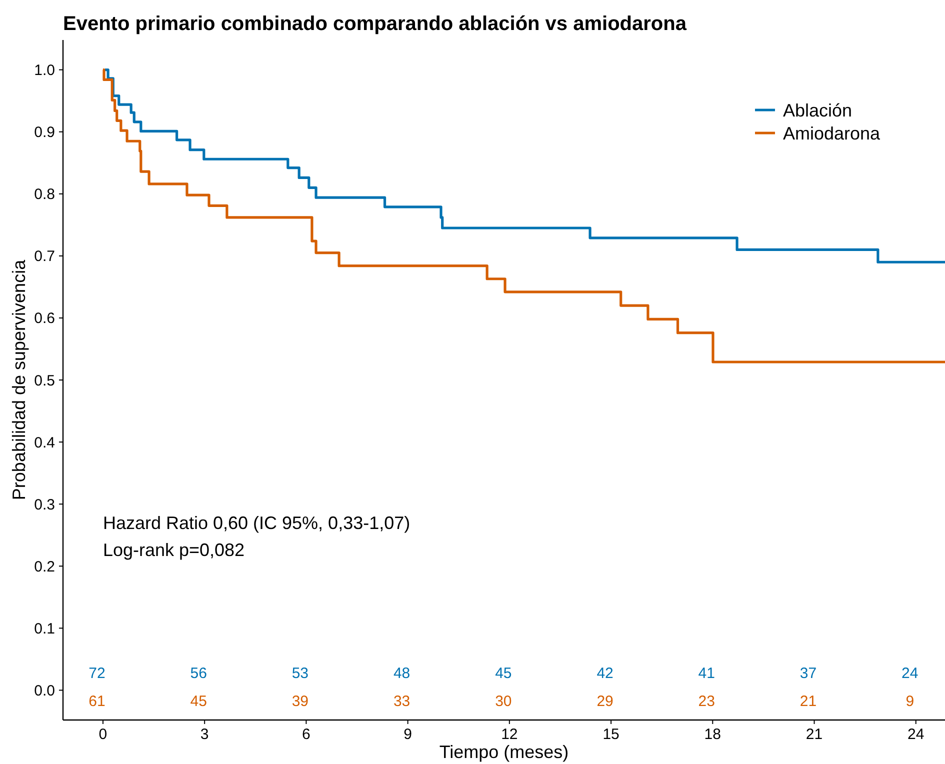 This screenshot has height=764, width=945. Describe the element at coordinates (504, 752) in the screenshot. I see `x-axis-title: Tiempo (meses)` at that location.